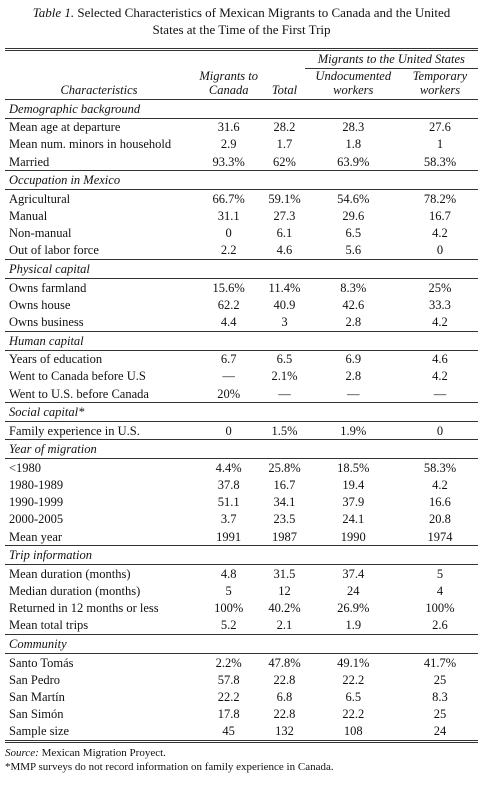 The image size is (483, 796). I want to click on cell: 24.1, so click(353, 519).